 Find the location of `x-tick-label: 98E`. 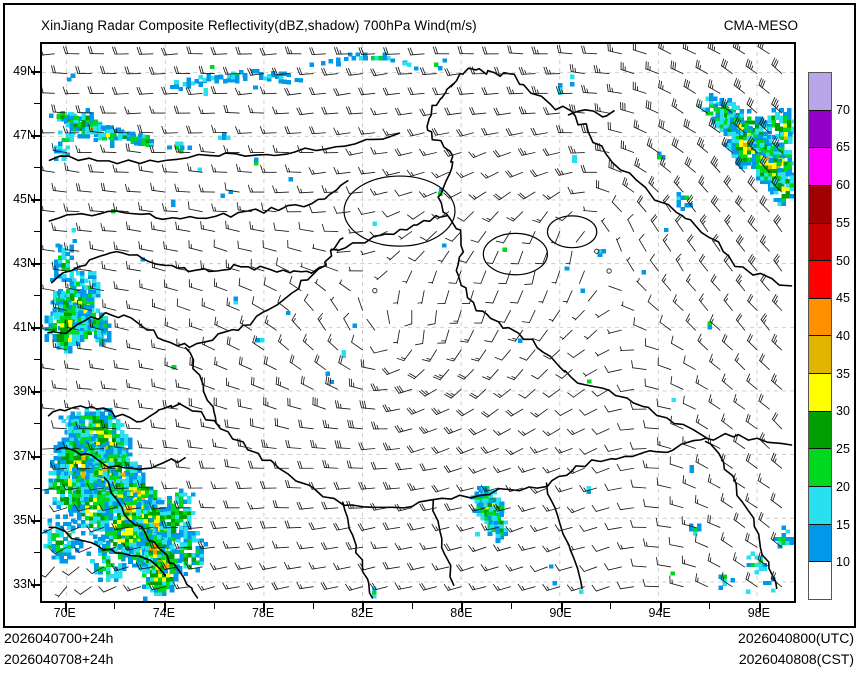

x-tick-label: 98E is located at coordinates (758, 613).